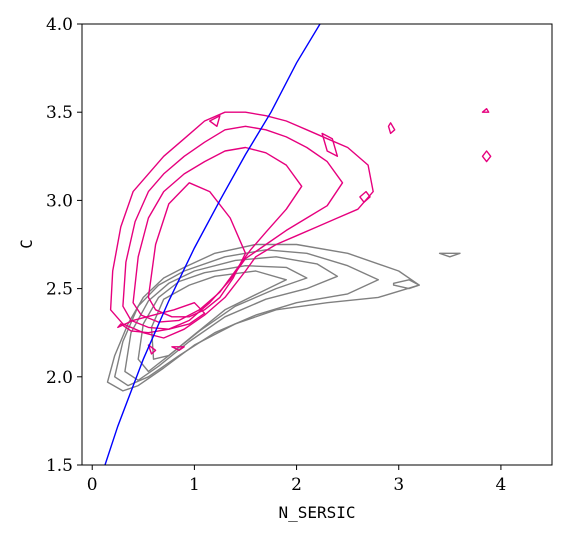 The width and height of the screenshot is (576, 540). Describe the element at coordinates (316, 512) in the screenshot. I see `x-axis-label: N_SERSIC` at that location.